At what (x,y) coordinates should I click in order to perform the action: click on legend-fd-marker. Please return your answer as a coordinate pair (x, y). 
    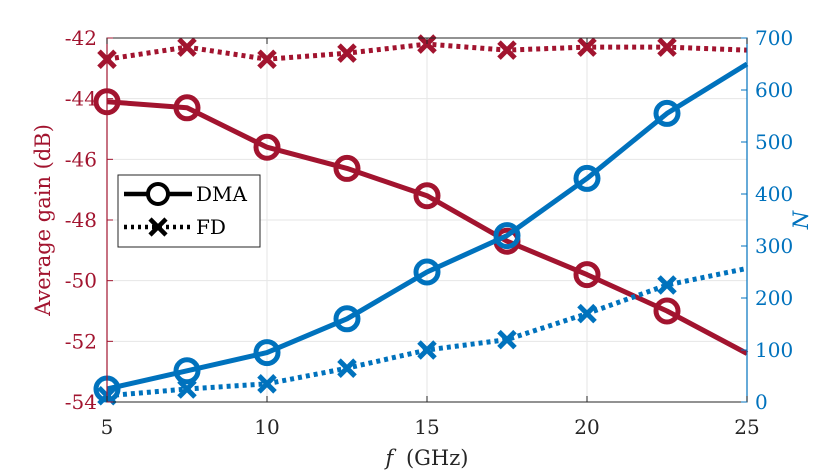
    Looking at the image, I should click on (158, 227).